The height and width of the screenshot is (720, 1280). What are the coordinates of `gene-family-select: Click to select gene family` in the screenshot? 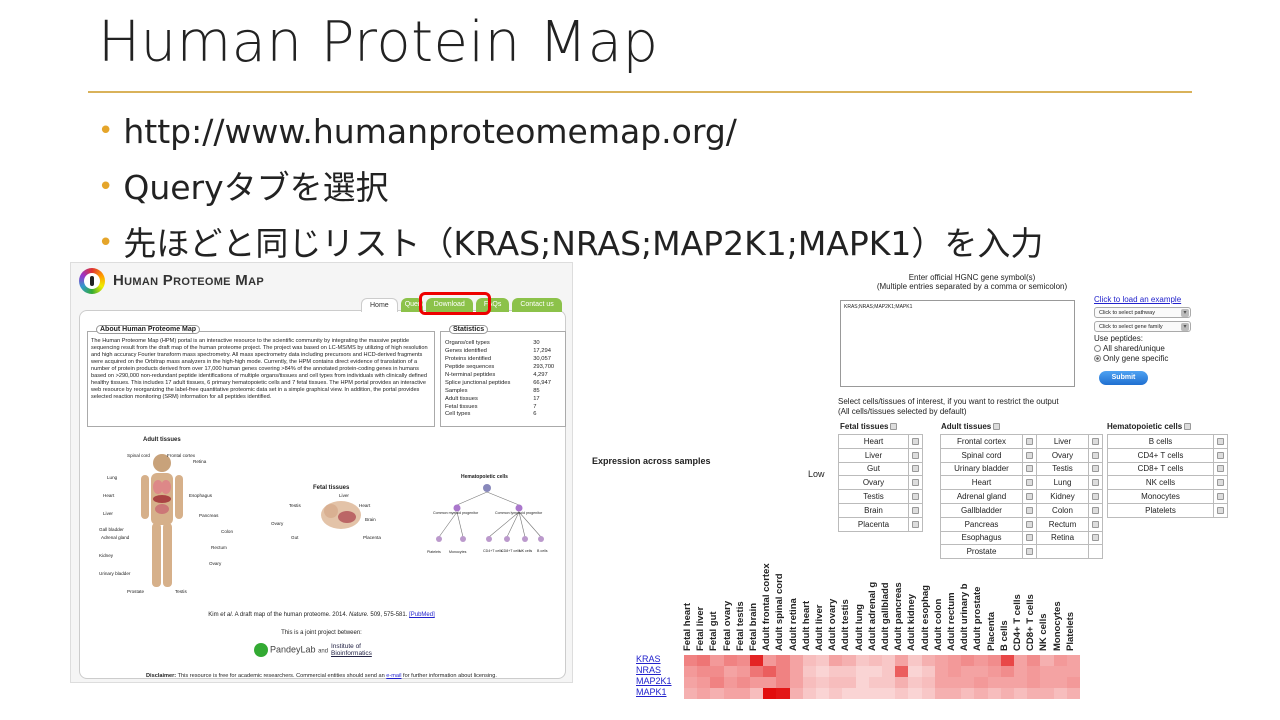 It's located at (1142, 326).